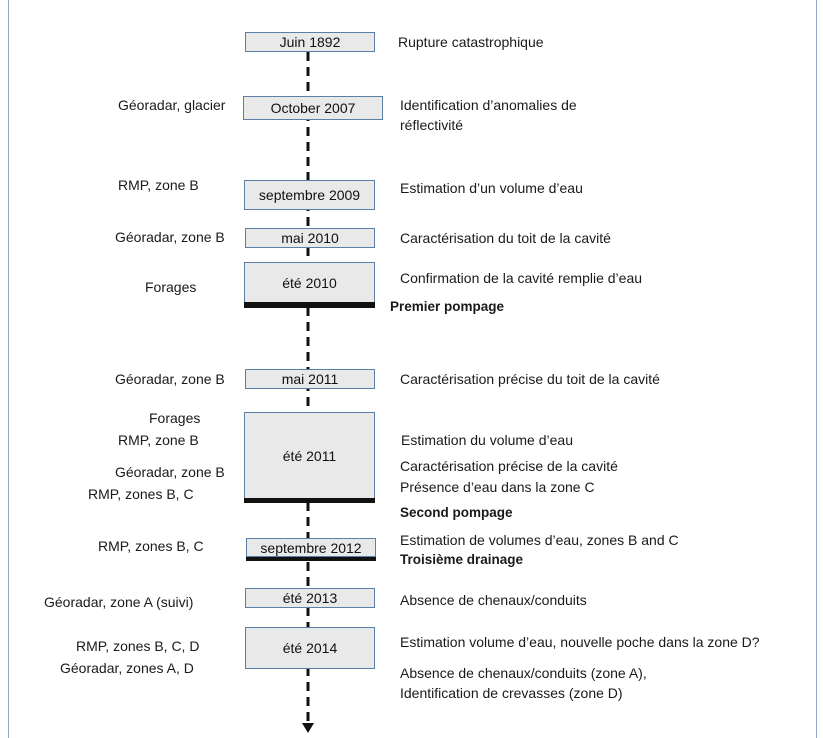 The height and width of the screenshot is (738, 823). Describe the element at coordinates (127, 668) in the screenshot. I see `method-label: Géoradar, zones A, D` at that location.